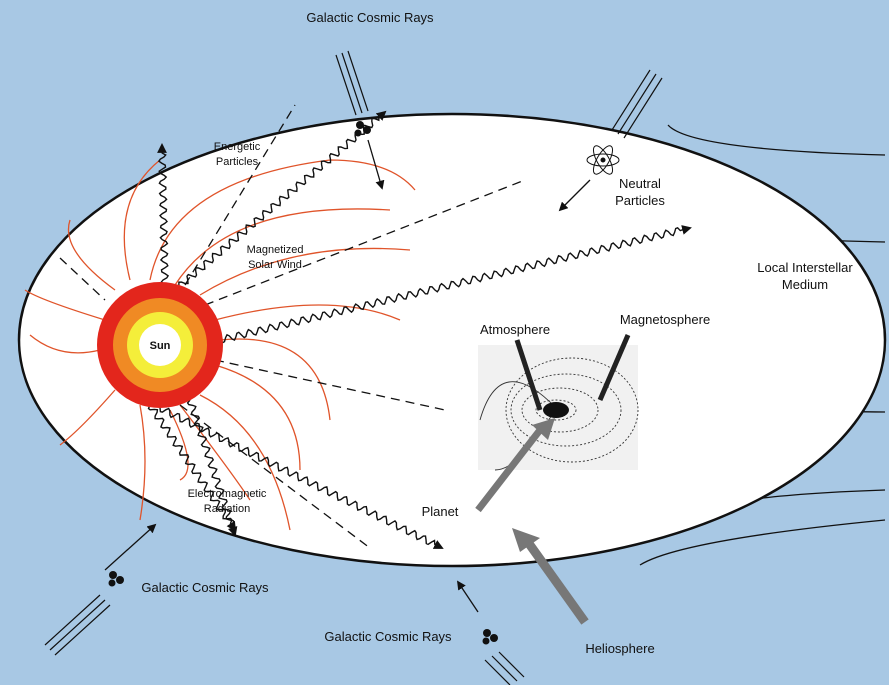 The height and width of the screenshot is (685, 889). I want to click on label: Sun, so click(160, 346).